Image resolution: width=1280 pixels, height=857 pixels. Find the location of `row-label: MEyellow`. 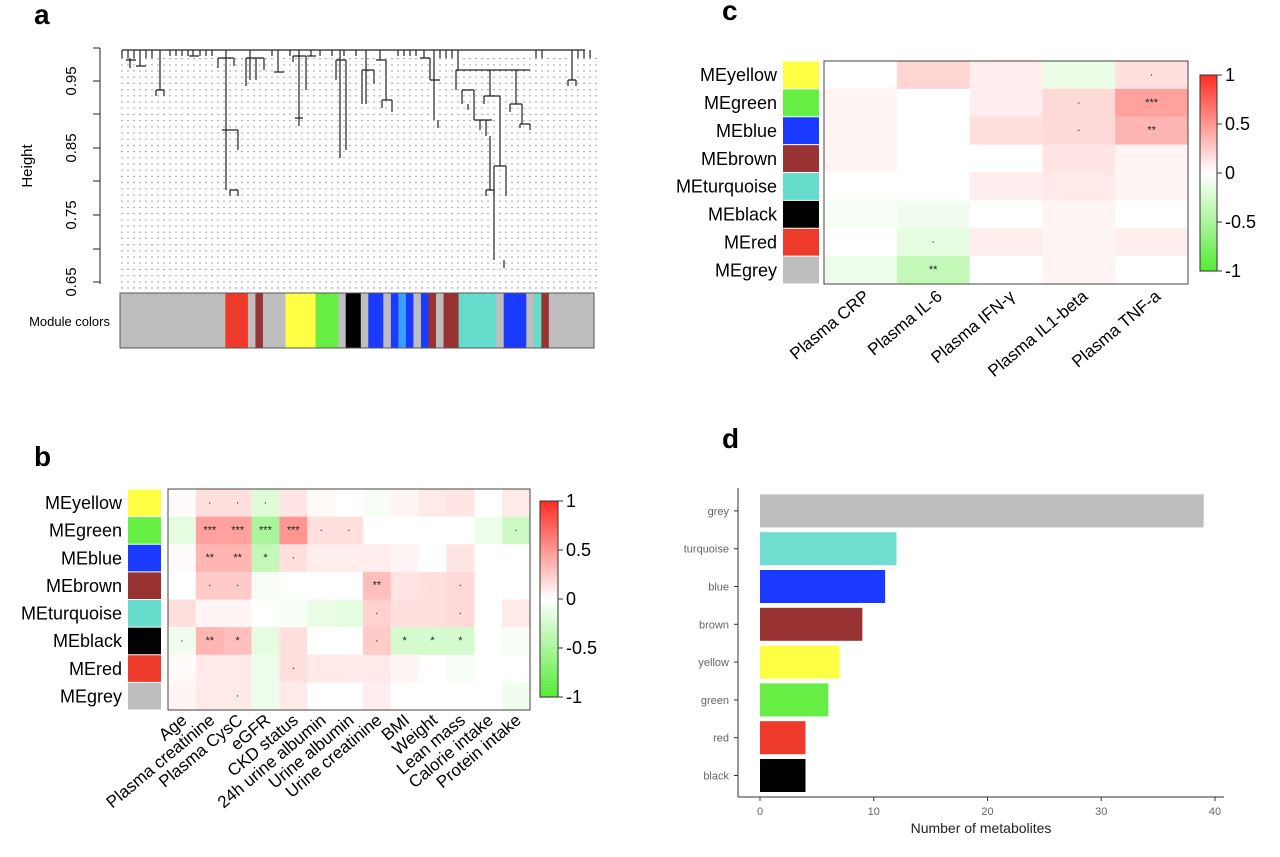

row-label: MEyellow is located at coordinates (739, 75).